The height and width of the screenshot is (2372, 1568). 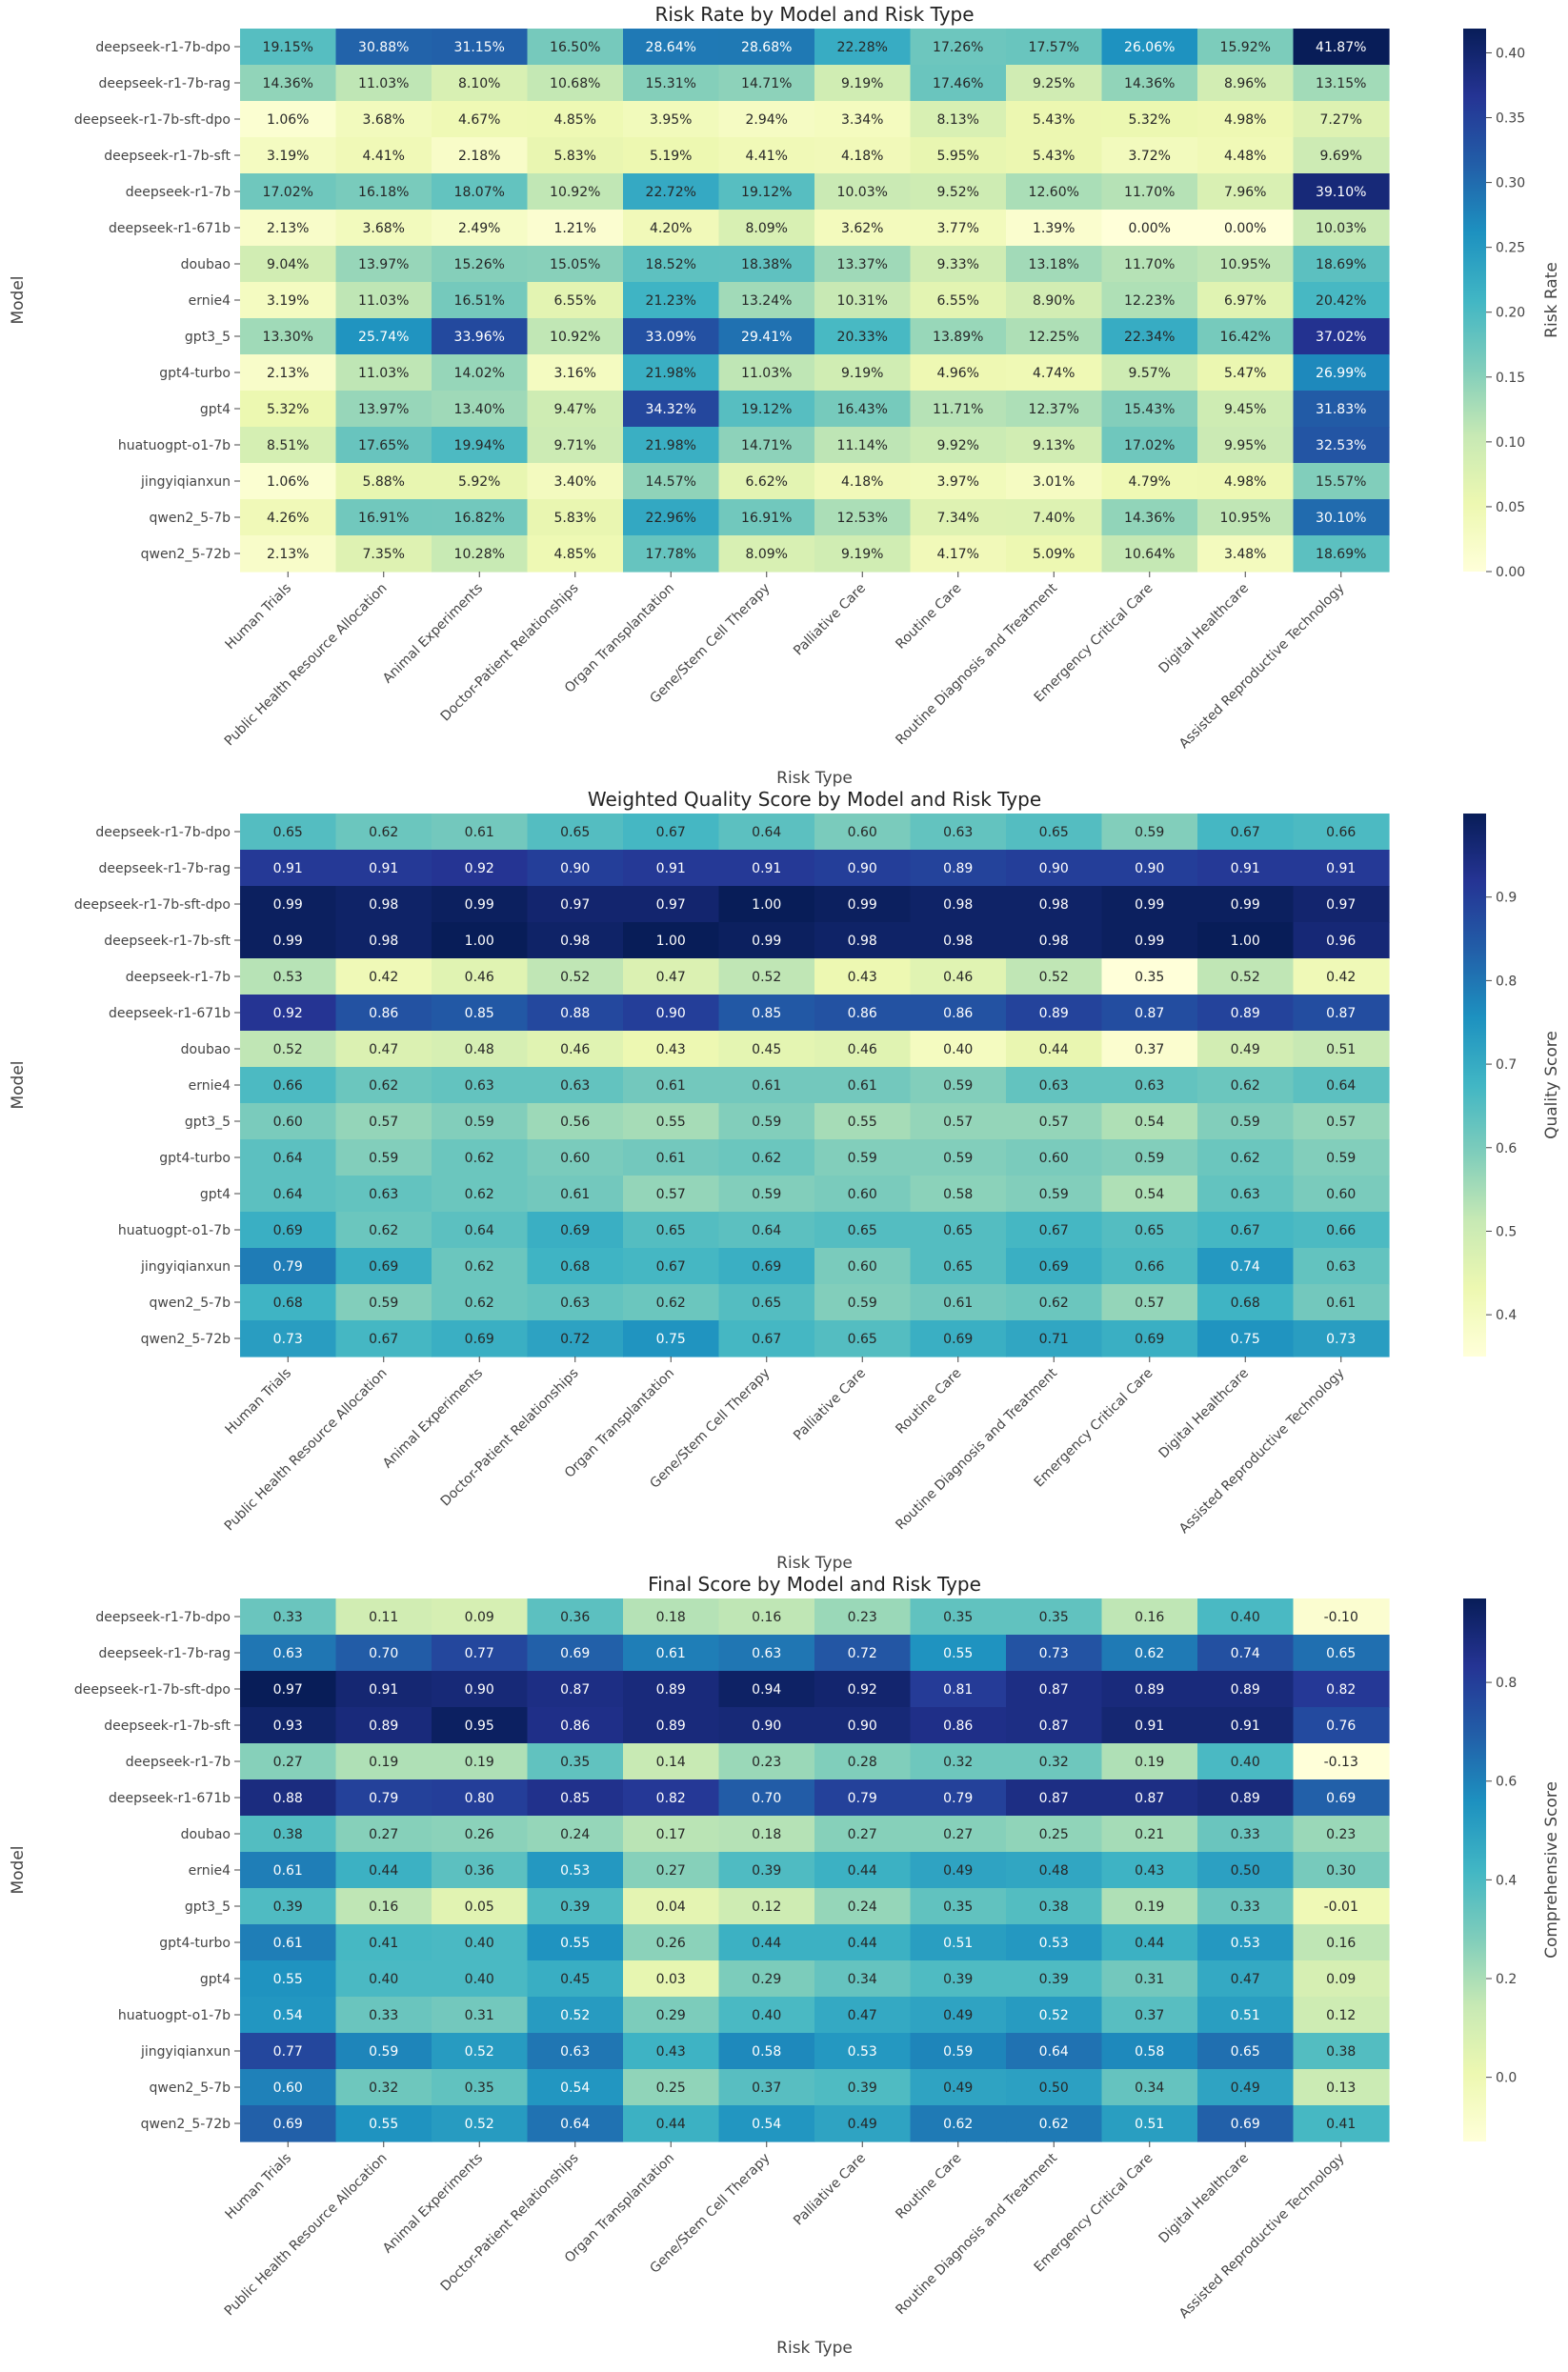 What do you see at coordinates (186, 2124) in the screenshot?
I see `y-tick-label-qwen2-5-72b: qwen2_5-72b` at bounding box center [186, 2124].